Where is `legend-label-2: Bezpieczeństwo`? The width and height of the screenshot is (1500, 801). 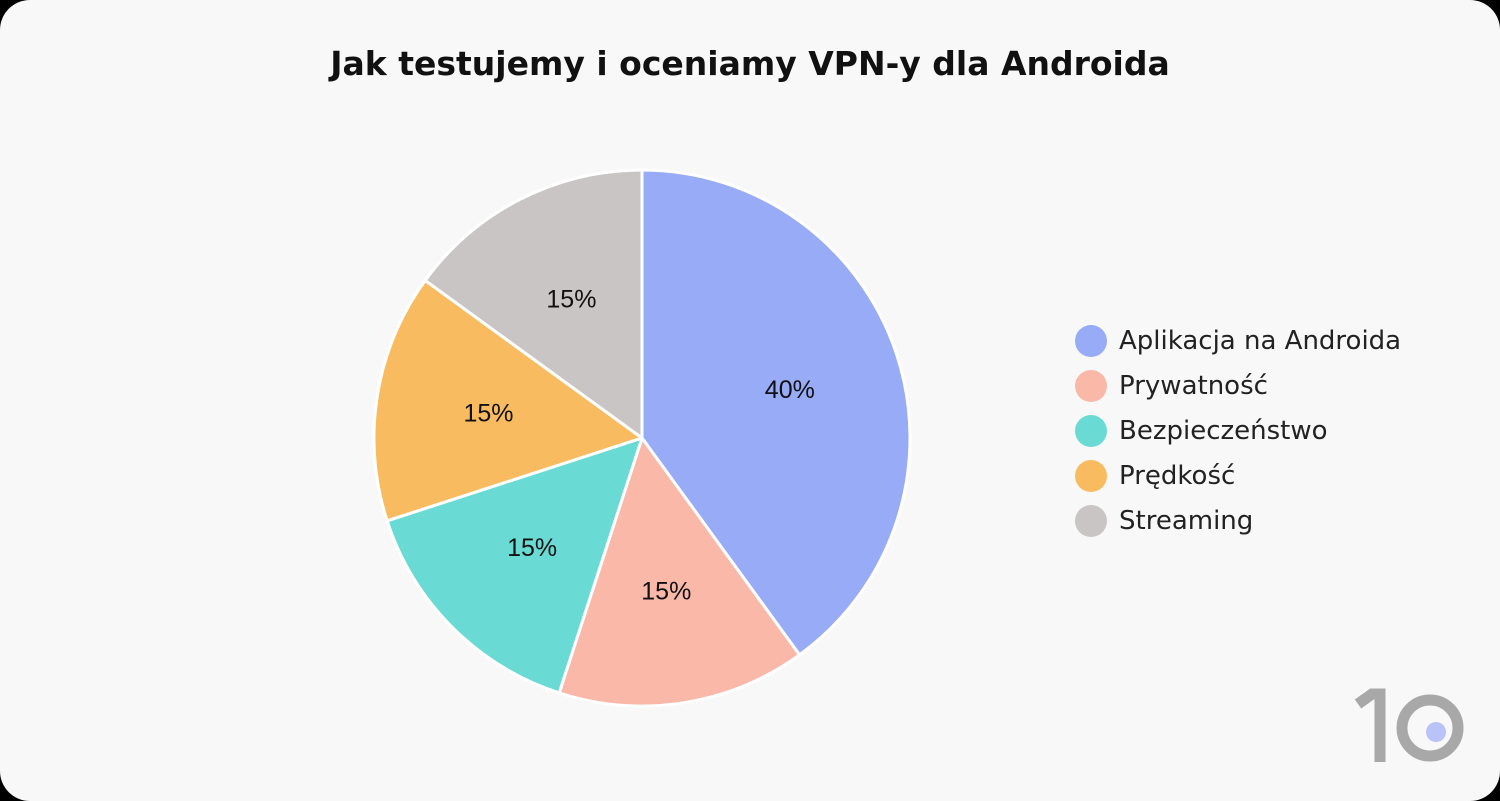 legend-label-2: Bezpieczeństwo is located at coordinates (1223, 430).